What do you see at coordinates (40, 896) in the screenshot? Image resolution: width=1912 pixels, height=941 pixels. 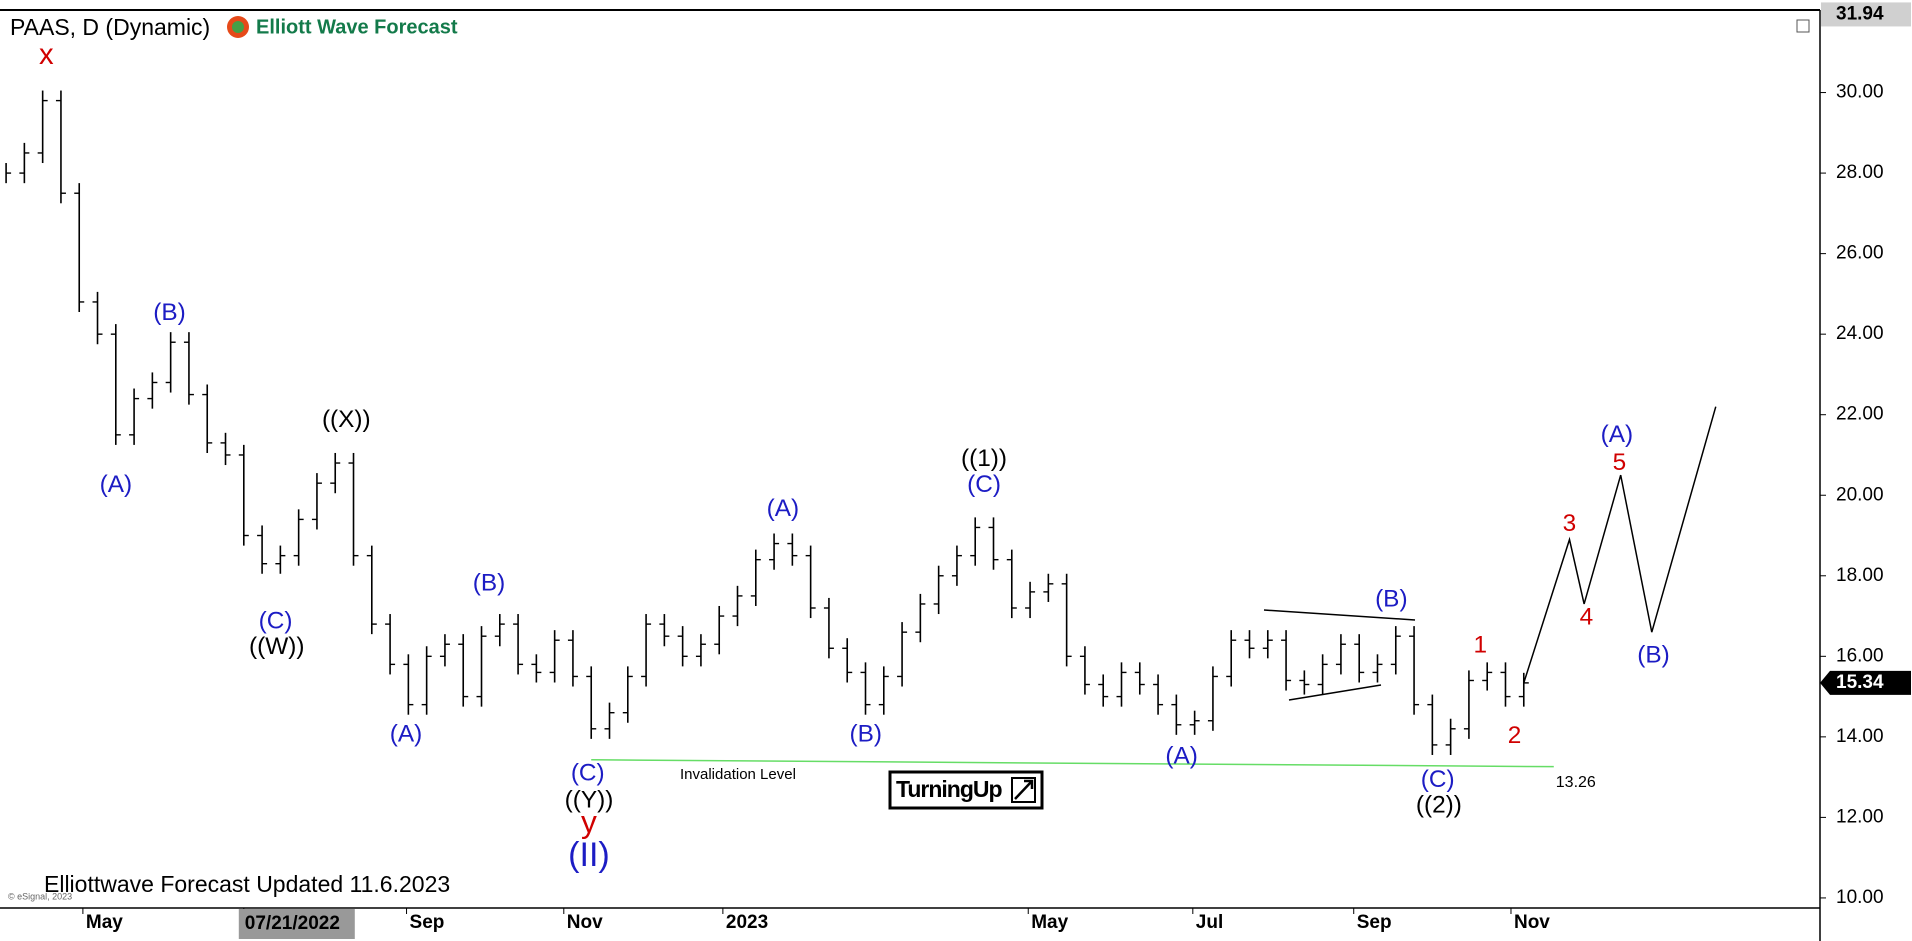 I see `copyright: © eSignal, 2023` at bounding box center [40, 896].